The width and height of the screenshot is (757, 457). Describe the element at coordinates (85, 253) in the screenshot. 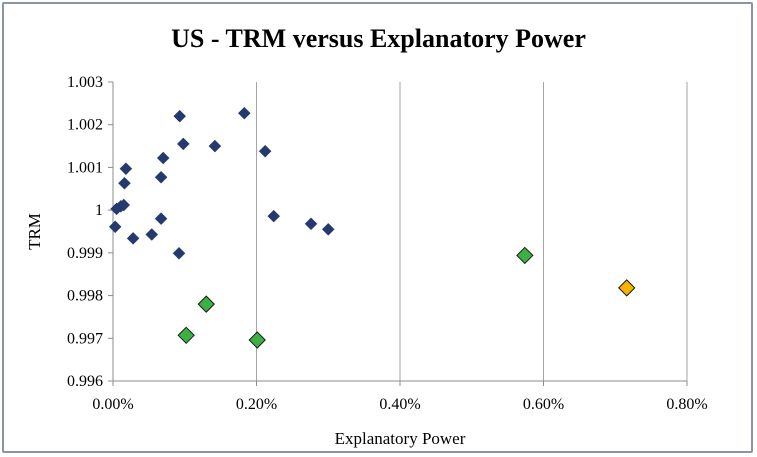

I see `y-tick-label: 0.999` at that location.